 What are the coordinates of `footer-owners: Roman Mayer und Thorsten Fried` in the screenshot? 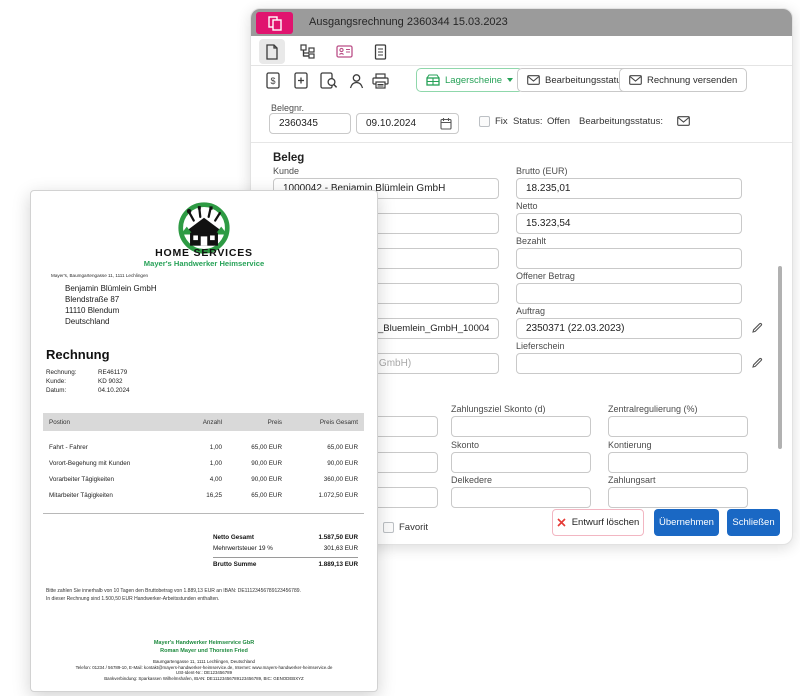 It's located at (204, 650).